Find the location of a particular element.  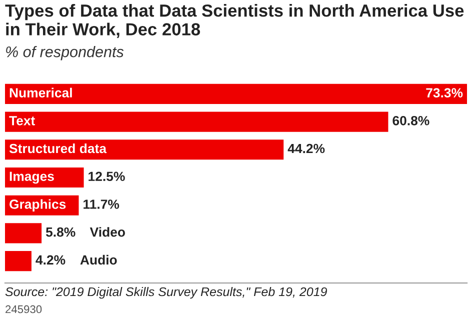

data-label: 60.8% is located at coordinates (411, 121).